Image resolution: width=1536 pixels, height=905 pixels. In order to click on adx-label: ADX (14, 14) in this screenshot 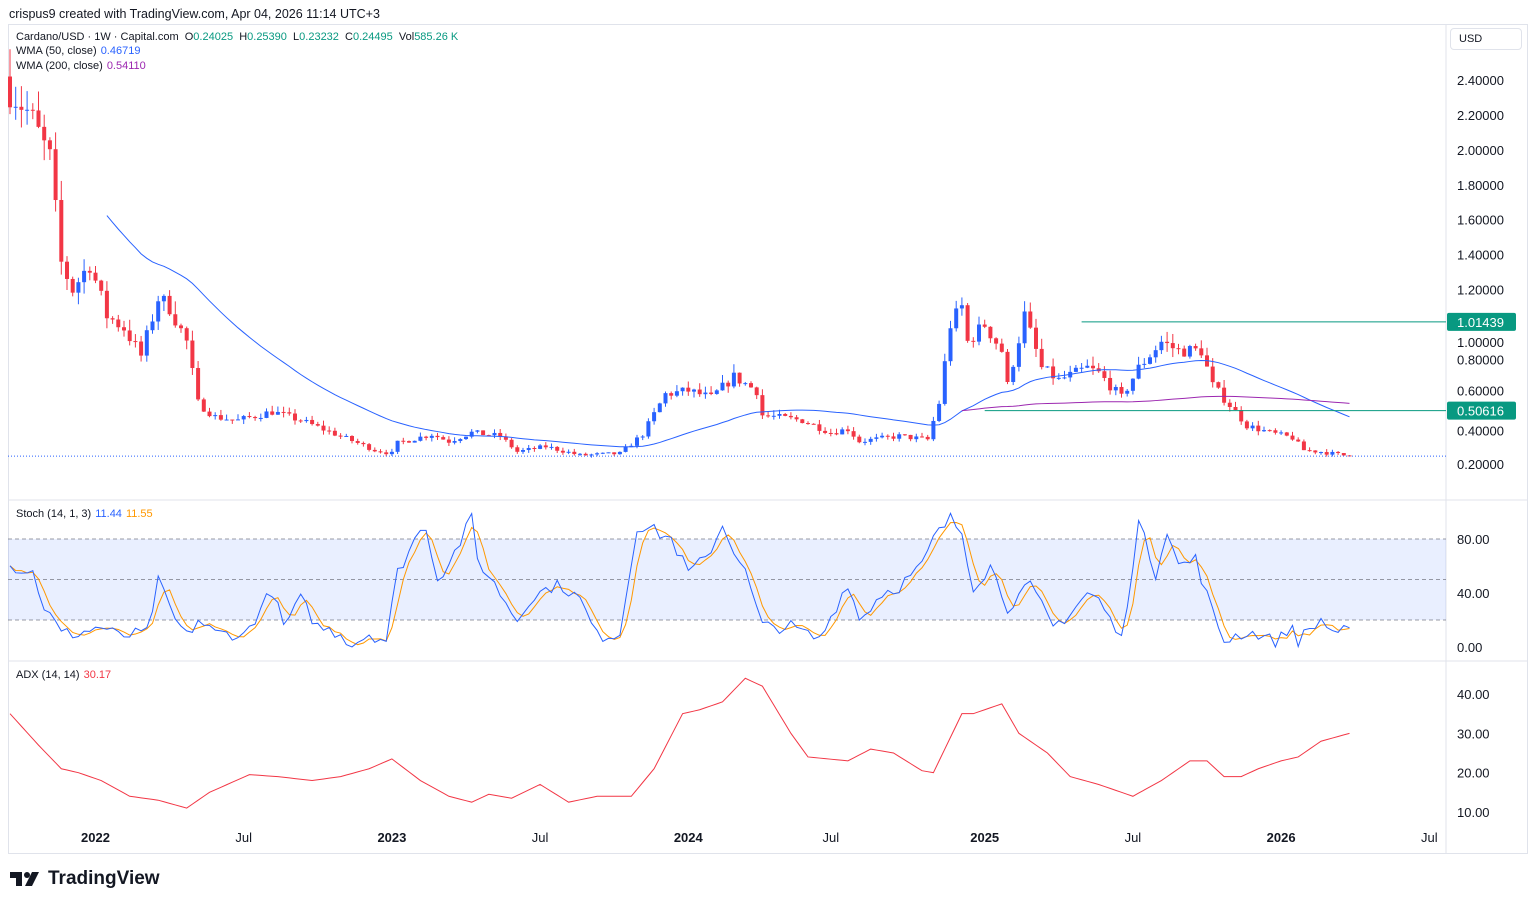, I will do `click(48, 675)`.